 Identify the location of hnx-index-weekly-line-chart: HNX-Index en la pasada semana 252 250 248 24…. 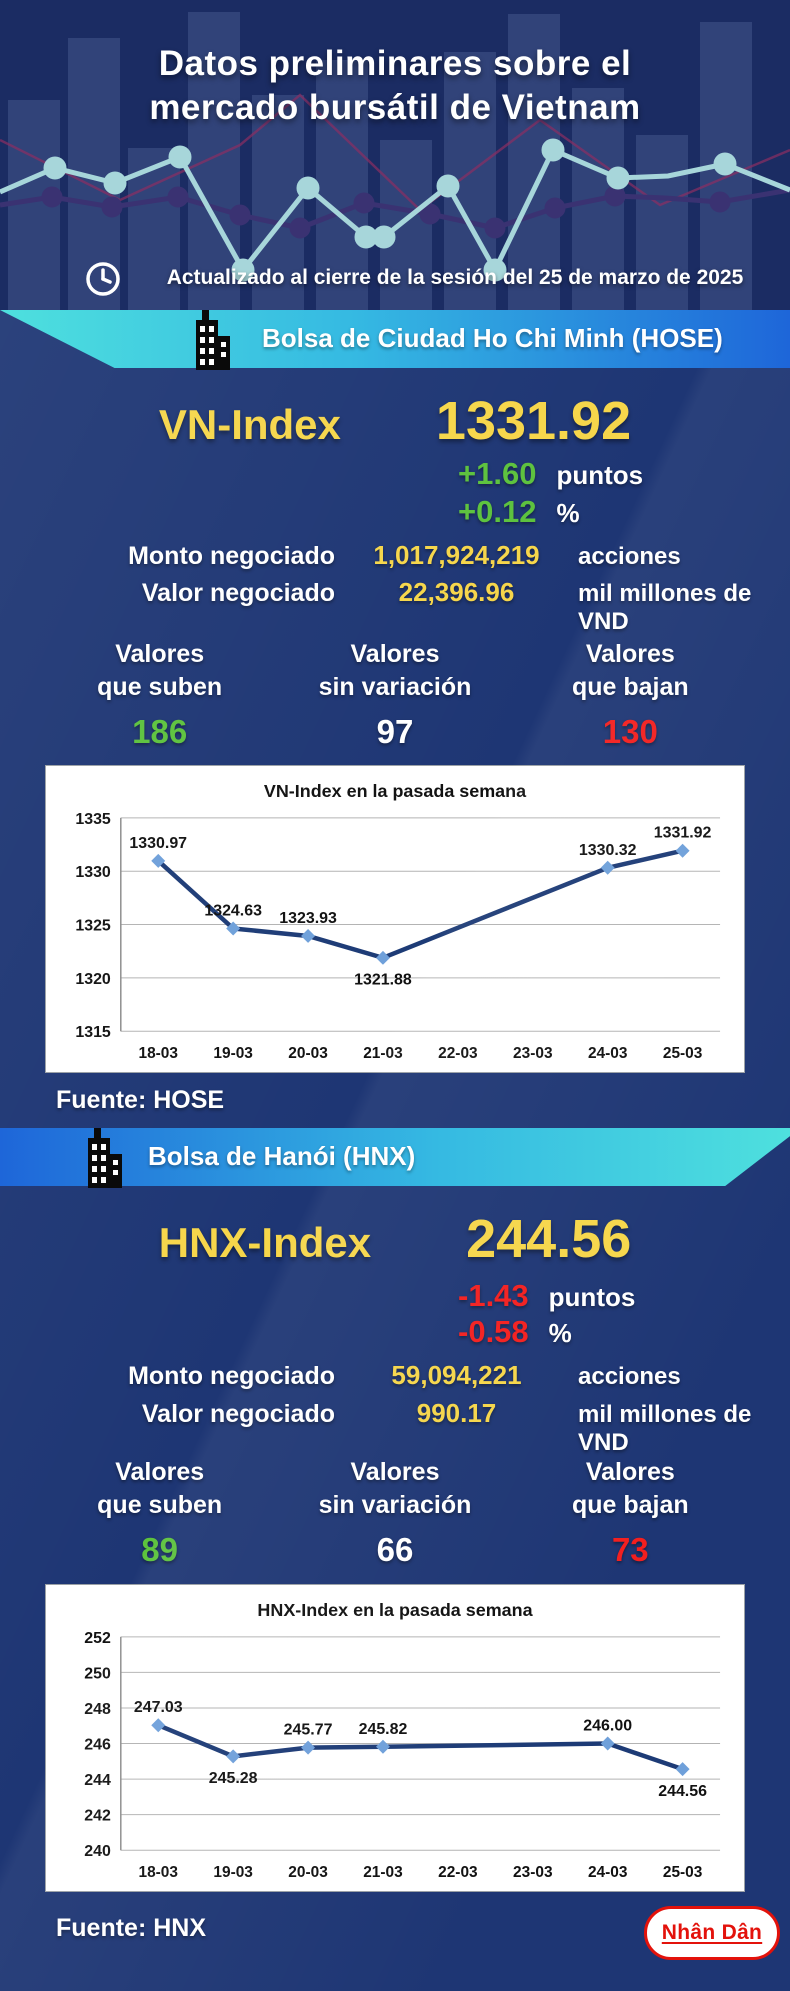
(395, 1738).